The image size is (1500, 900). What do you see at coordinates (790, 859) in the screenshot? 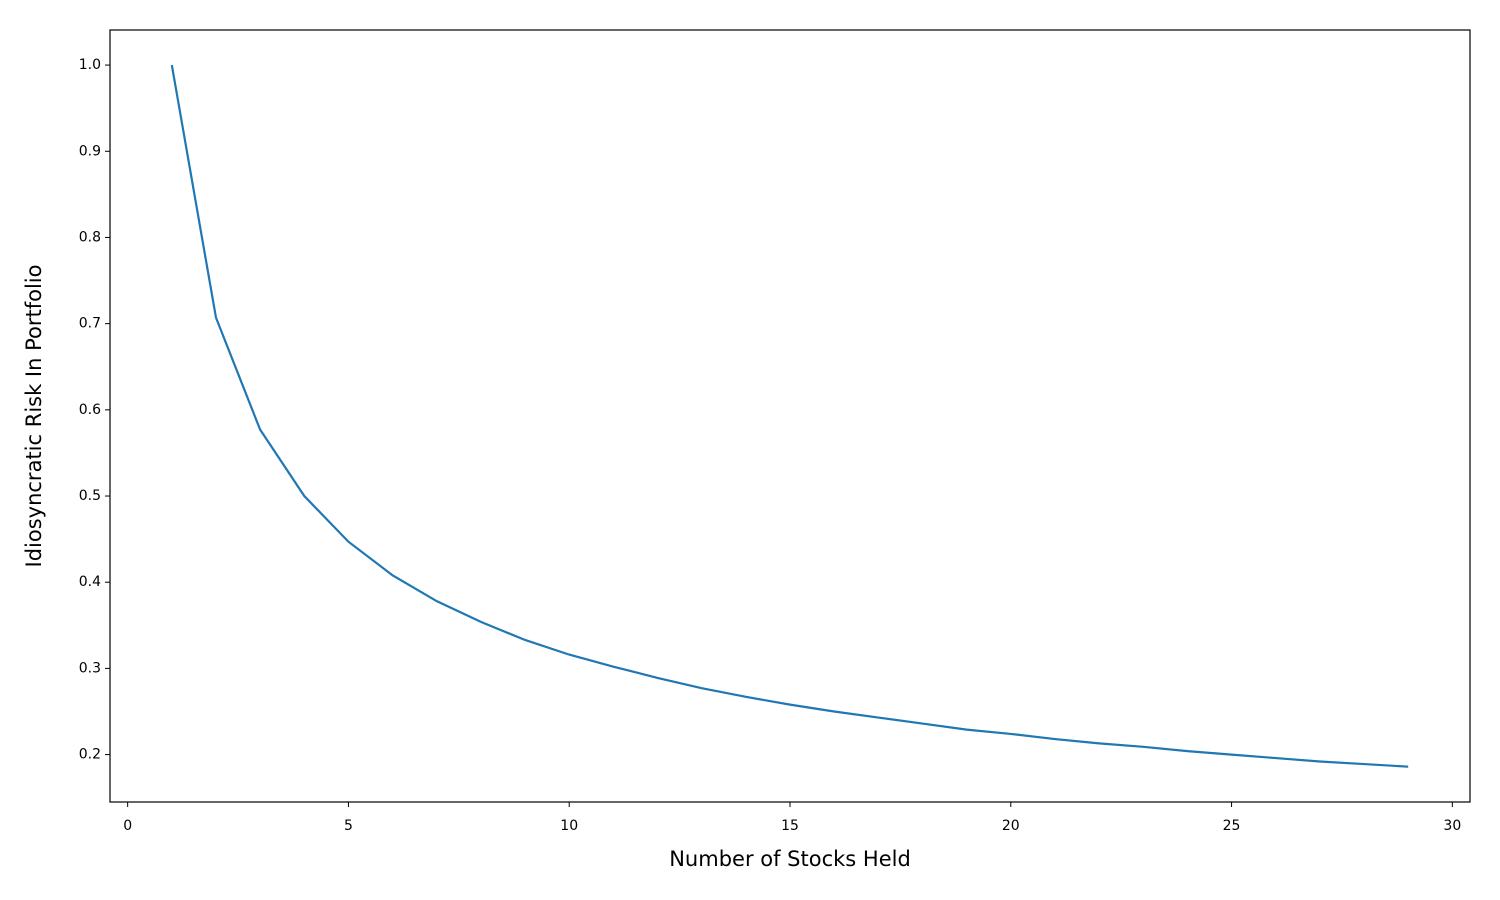
I see `x-axis-label: Number of Stocks Held` at bounding box center [790, 859].